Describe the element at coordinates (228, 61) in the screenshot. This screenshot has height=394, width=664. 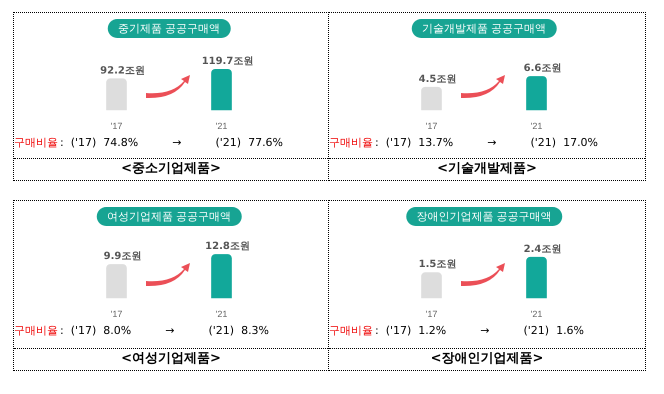
I see `data-label: 119.7조원` at that location.